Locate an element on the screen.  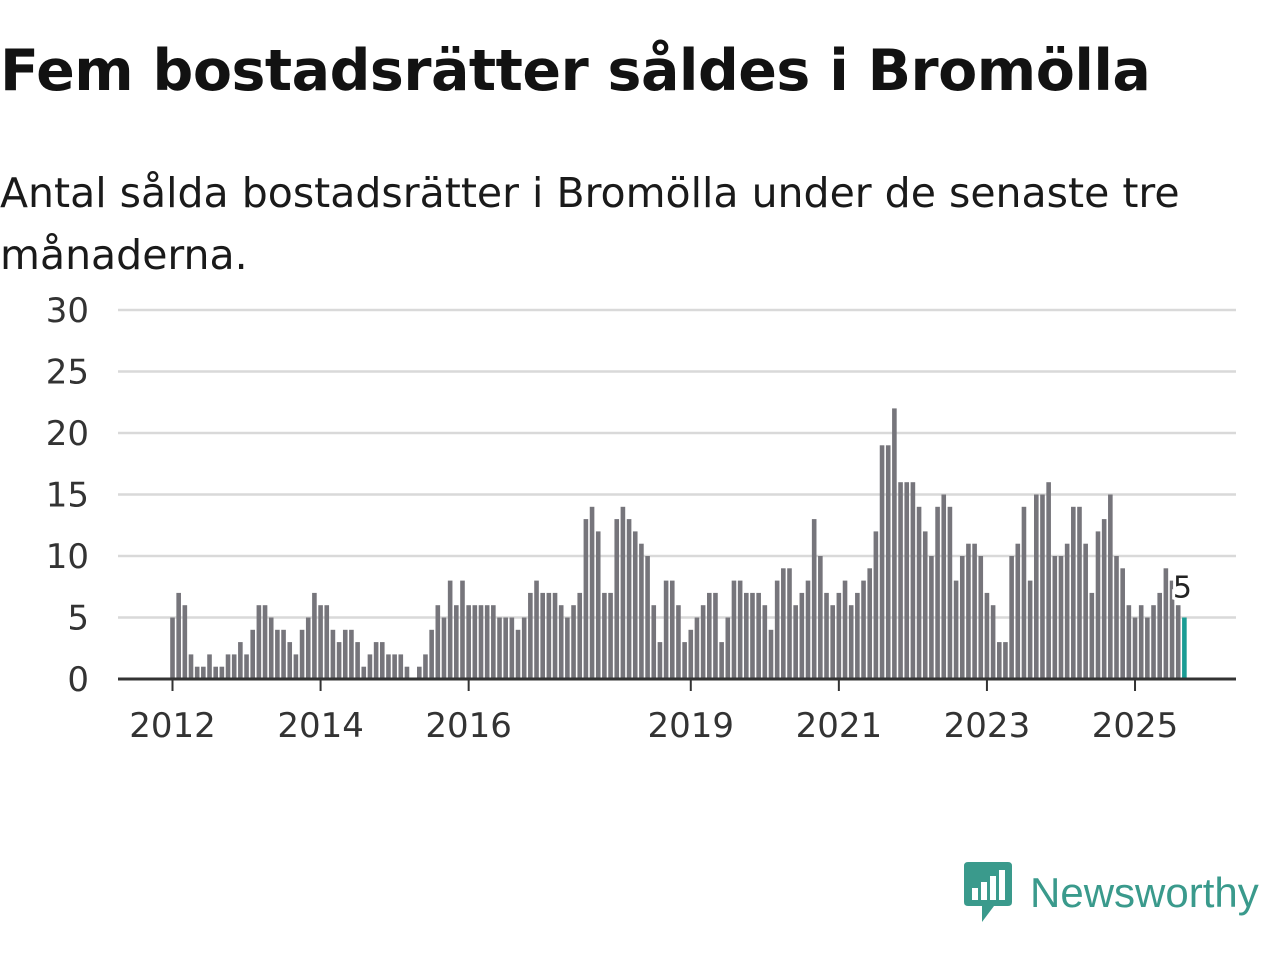
brand-logo: Newsworthy is located at coordinates (1110, 893).